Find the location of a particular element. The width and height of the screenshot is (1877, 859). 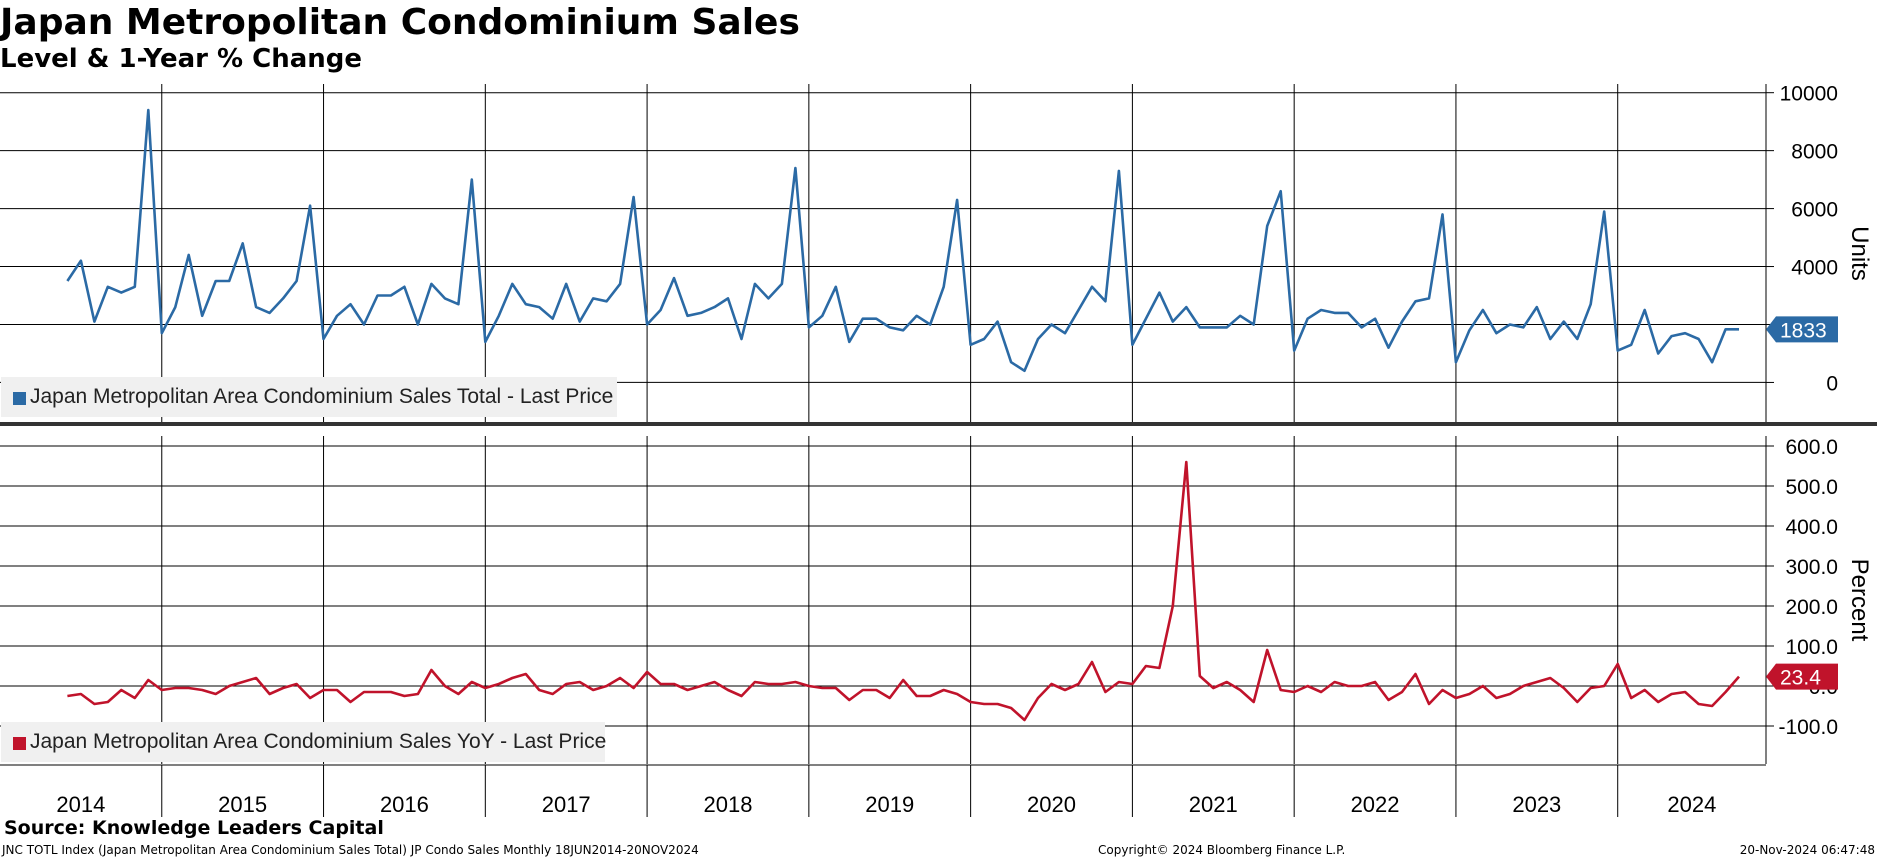

level-ytick-label: 10000 is located at coordinates (1809, 94).